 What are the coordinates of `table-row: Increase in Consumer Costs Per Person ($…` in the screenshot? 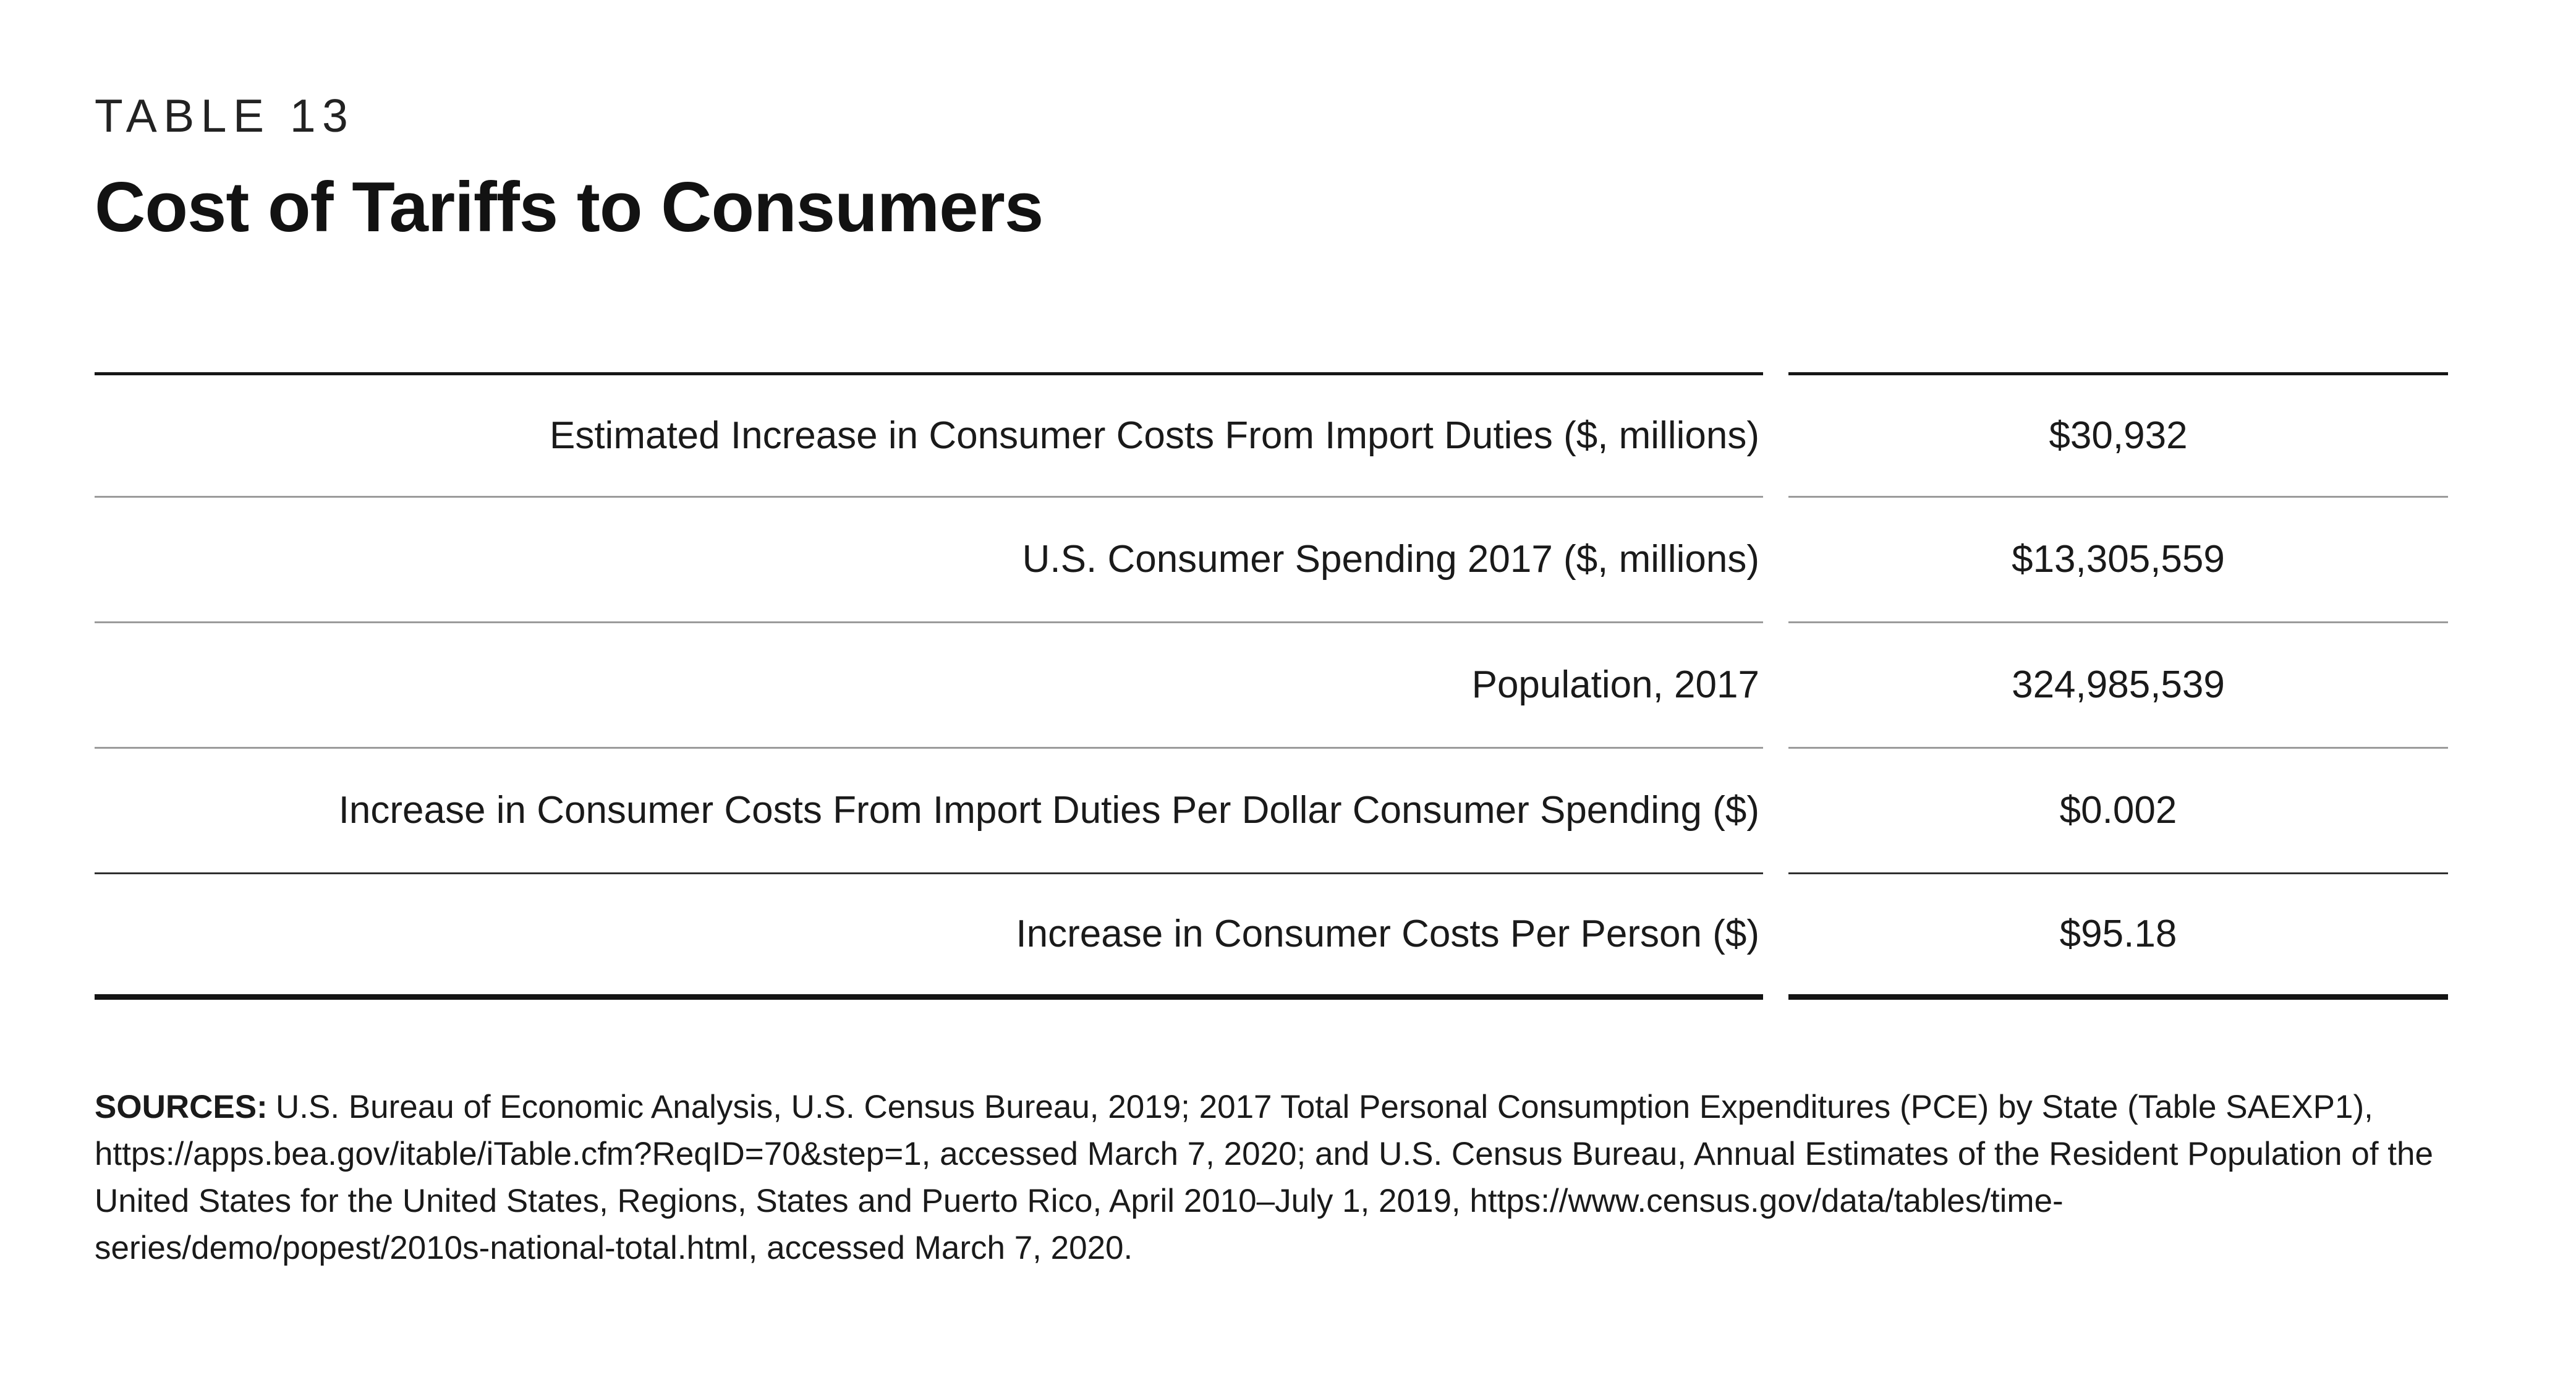 It's located at (1271, 937).